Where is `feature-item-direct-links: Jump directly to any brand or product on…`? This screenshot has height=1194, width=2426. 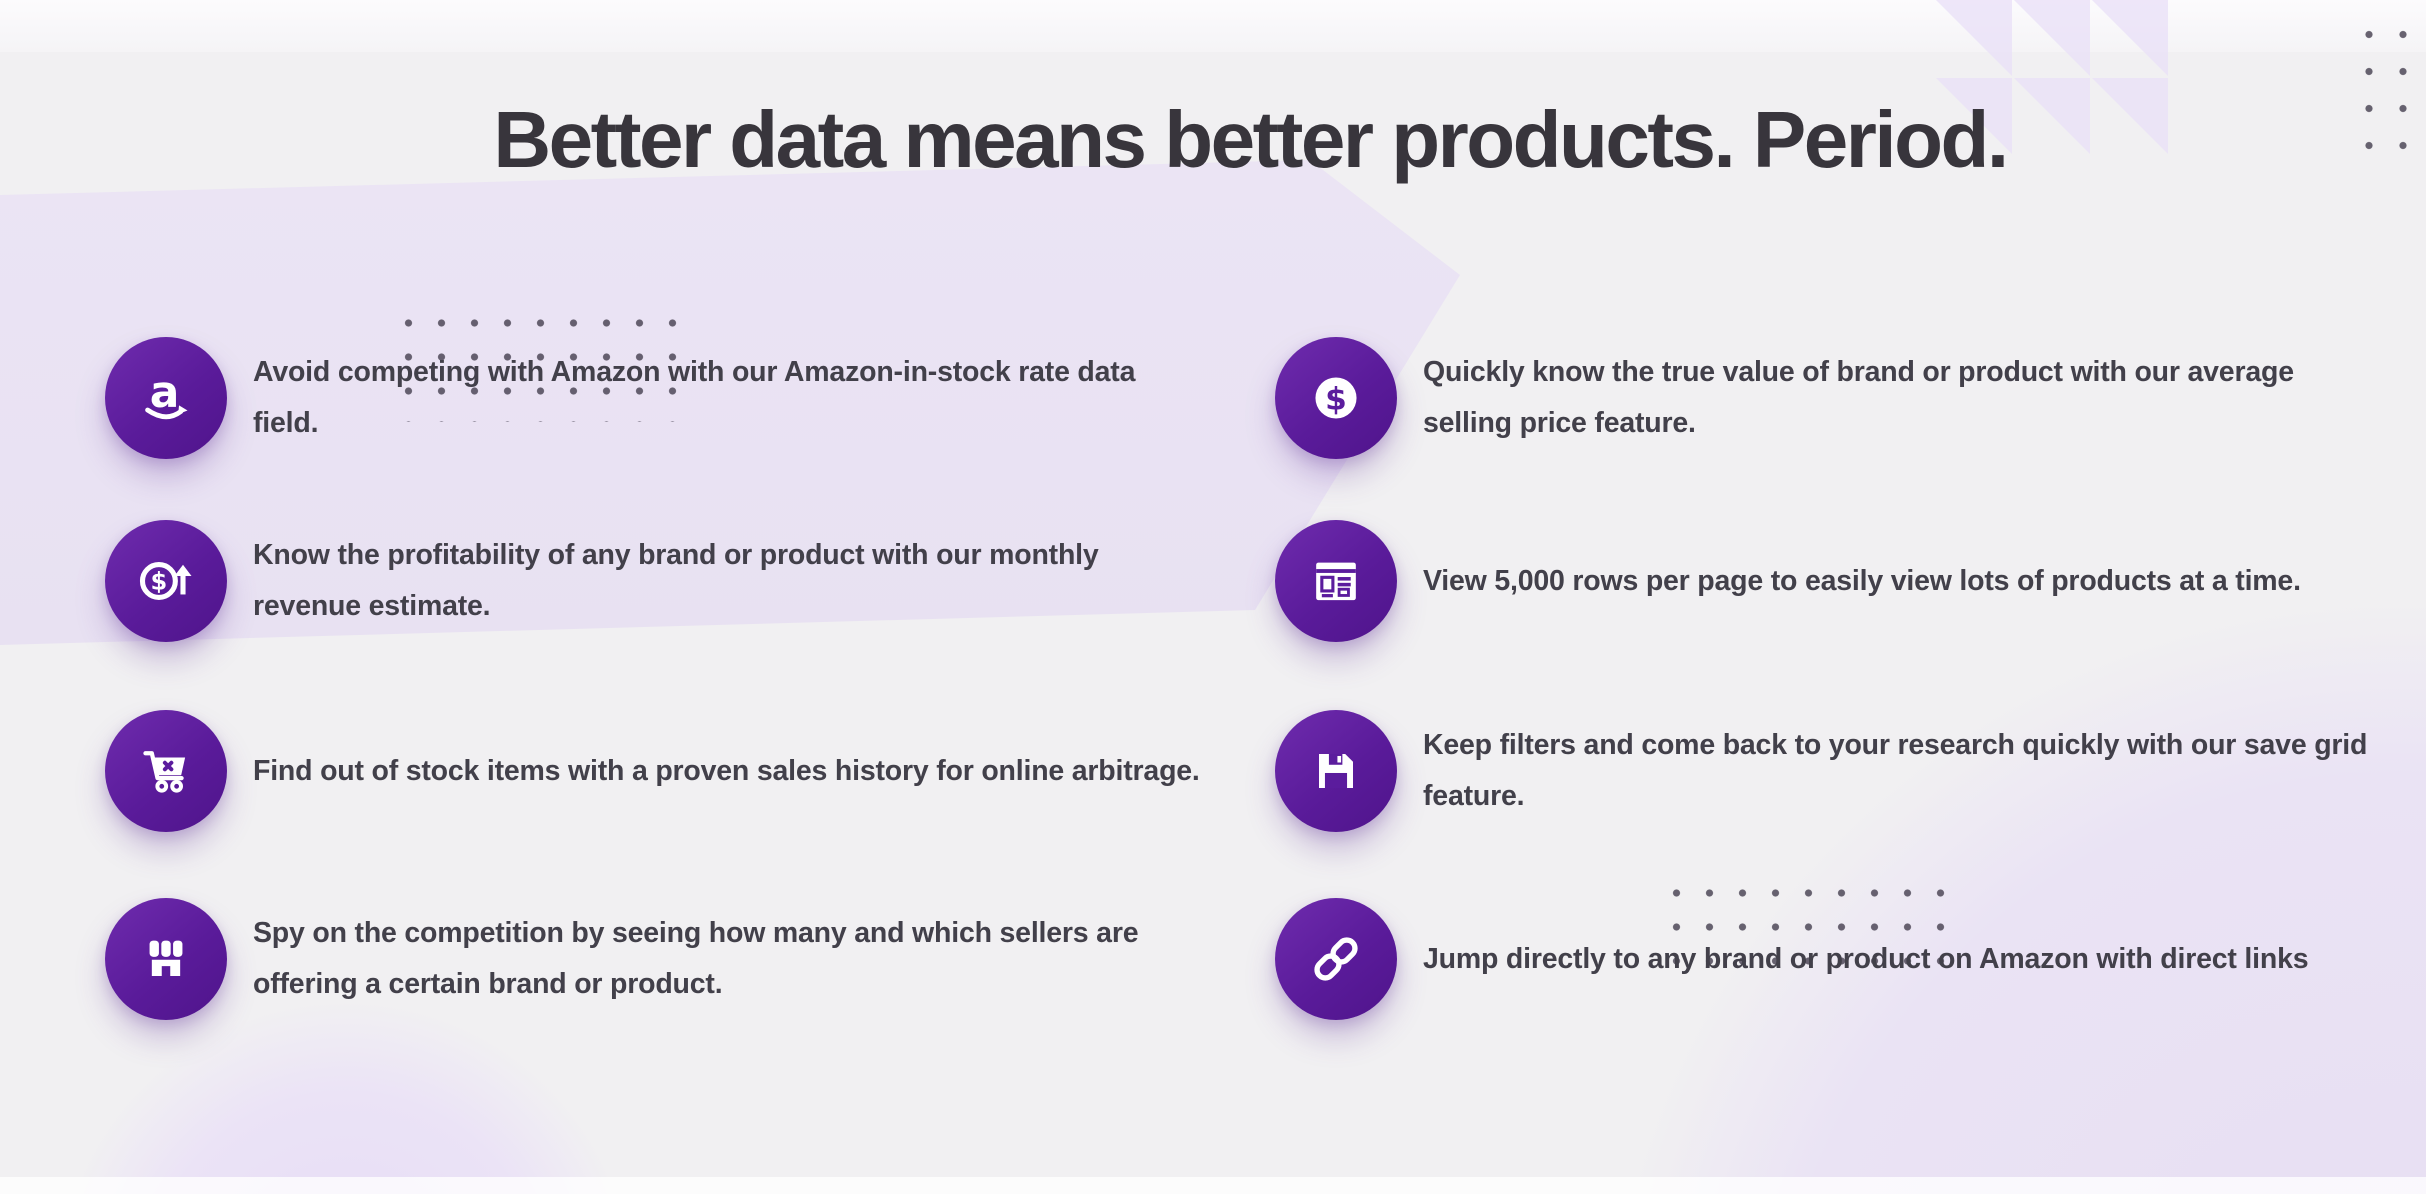
feature-item-direct-links: Jump directly to any brand or product on… is located at coordinates (1845, 959).